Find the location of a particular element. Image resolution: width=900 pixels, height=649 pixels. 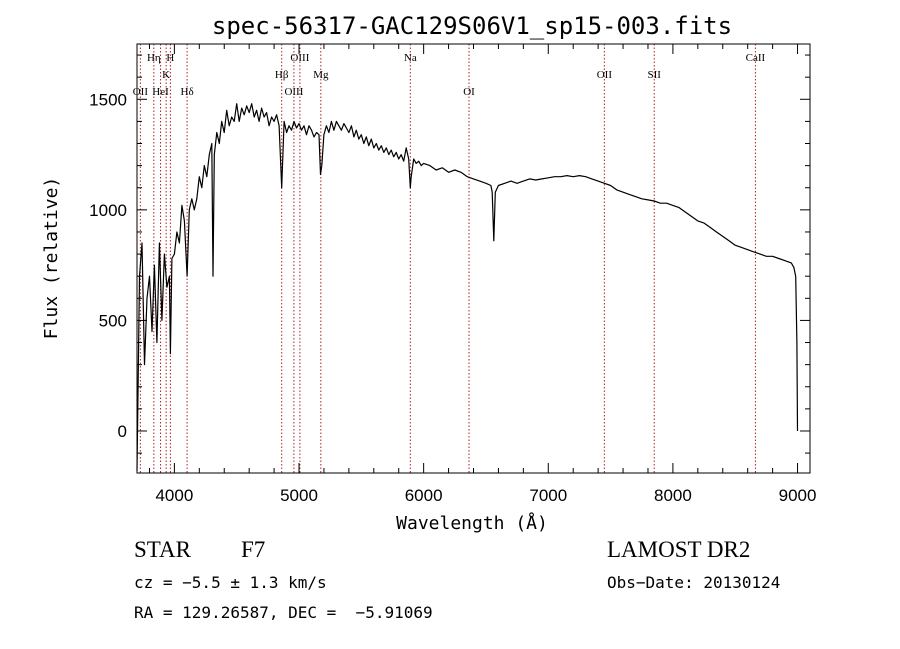

line-label-6: Hβ is located at coordinates (282, 75).